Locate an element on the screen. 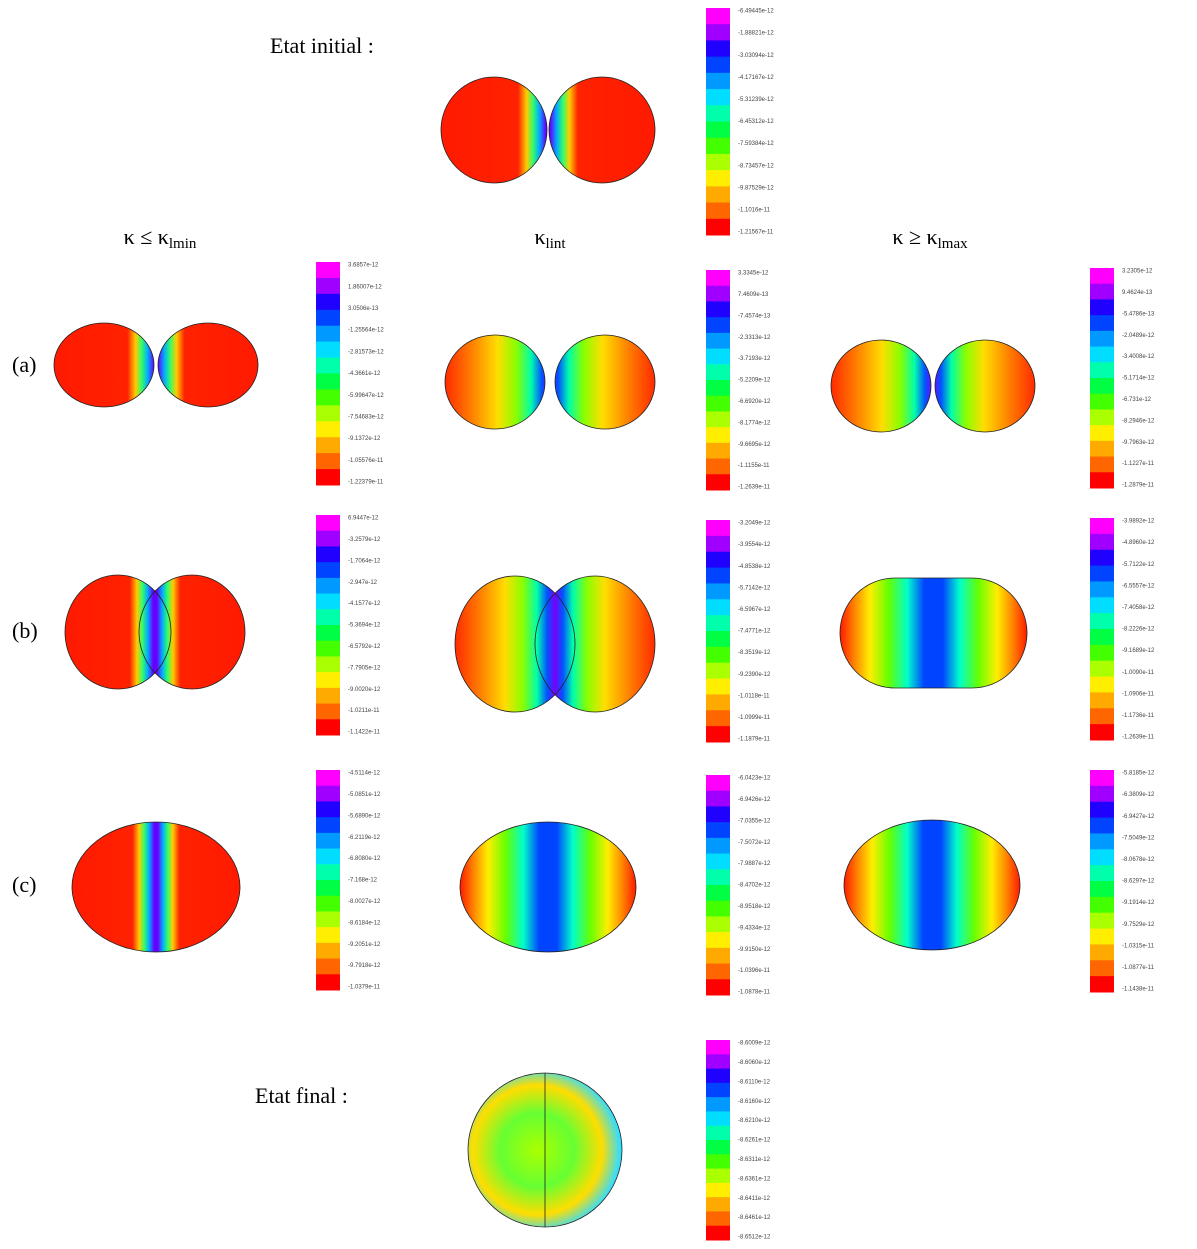  colorbar-label: -2.3313e-12 is located at coordinates (754, 338).